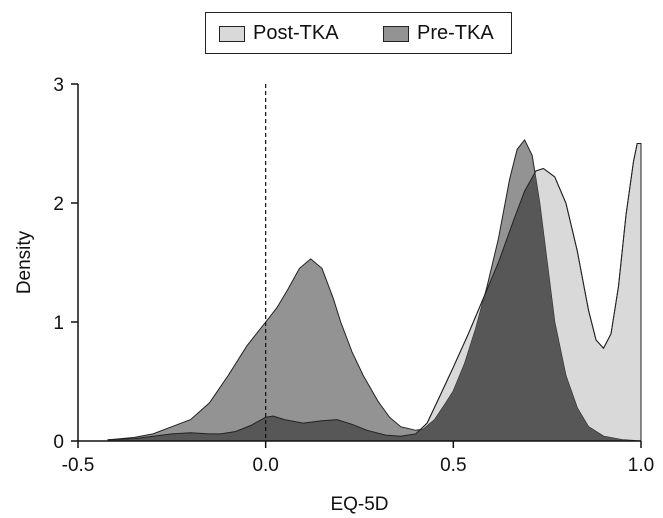 This screenshot has width=663, height=518. I want to click on x-tick-label: 1.0, so click(641, 465).